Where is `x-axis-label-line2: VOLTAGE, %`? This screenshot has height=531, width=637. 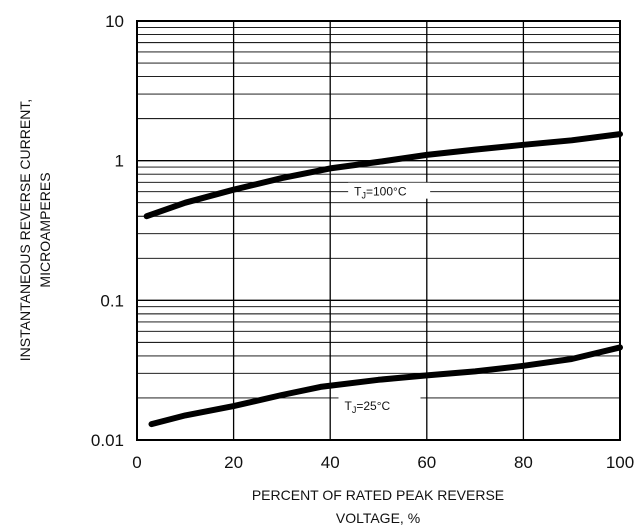 x-axis-label-line2: VOLTAGE, % is located at coordinates (378, 518).